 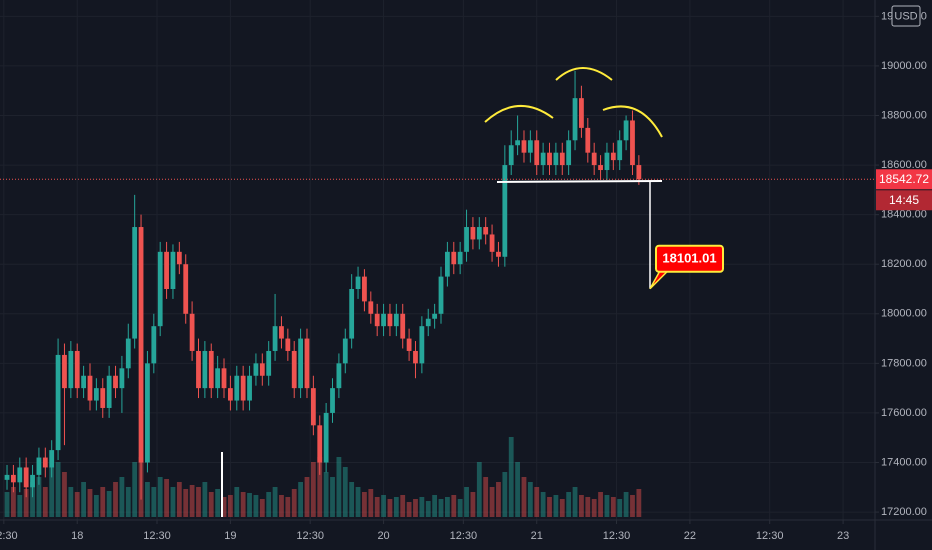 I want to click on volume-layer, so click(x=323, y=477).